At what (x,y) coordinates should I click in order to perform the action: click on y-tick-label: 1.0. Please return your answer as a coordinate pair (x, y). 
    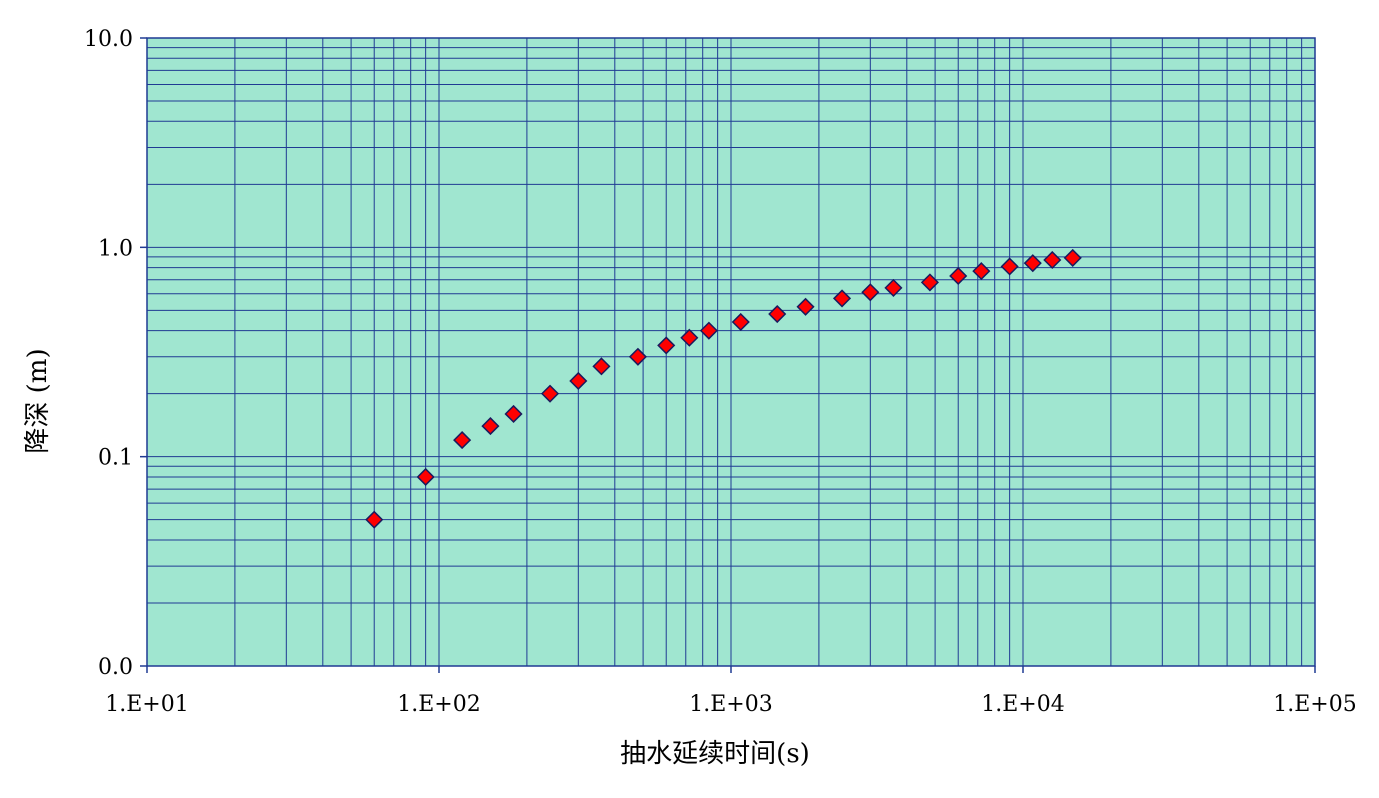
    Looking at the image, I should click on (115, 248).